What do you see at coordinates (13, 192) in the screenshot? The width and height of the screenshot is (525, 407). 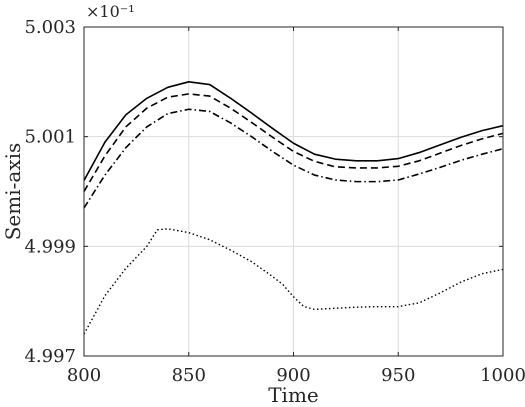 I see `y-axis-label: Semi-axis` at bounding box center [13, 192].